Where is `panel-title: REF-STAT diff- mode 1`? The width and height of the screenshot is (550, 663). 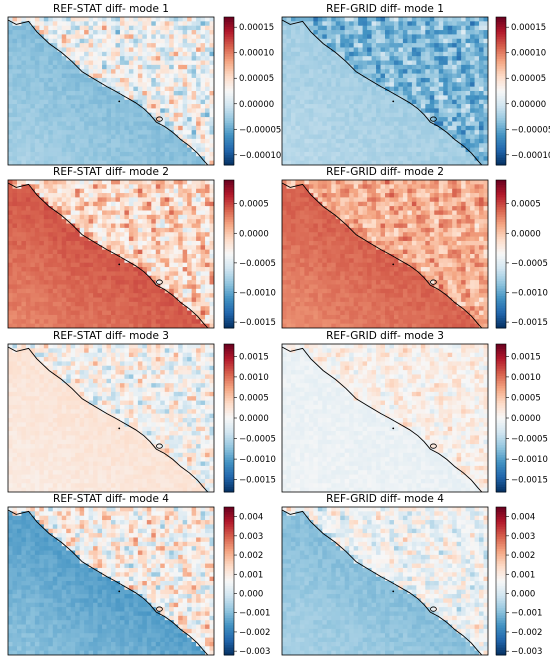 panel-title: REF-STAT diff- mode 1 is located at coordinates (111, 9).